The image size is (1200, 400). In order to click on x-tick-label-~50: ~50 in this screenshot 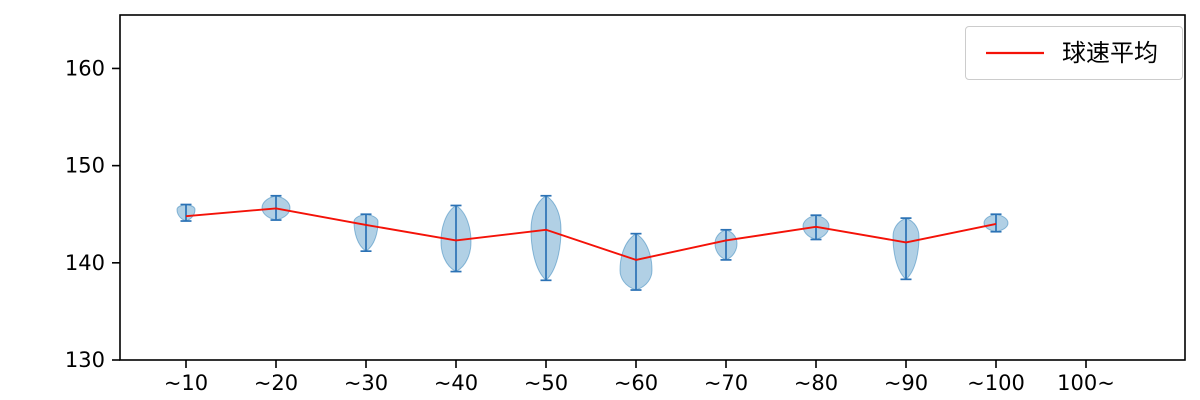, I will do `click(546, 383)`.